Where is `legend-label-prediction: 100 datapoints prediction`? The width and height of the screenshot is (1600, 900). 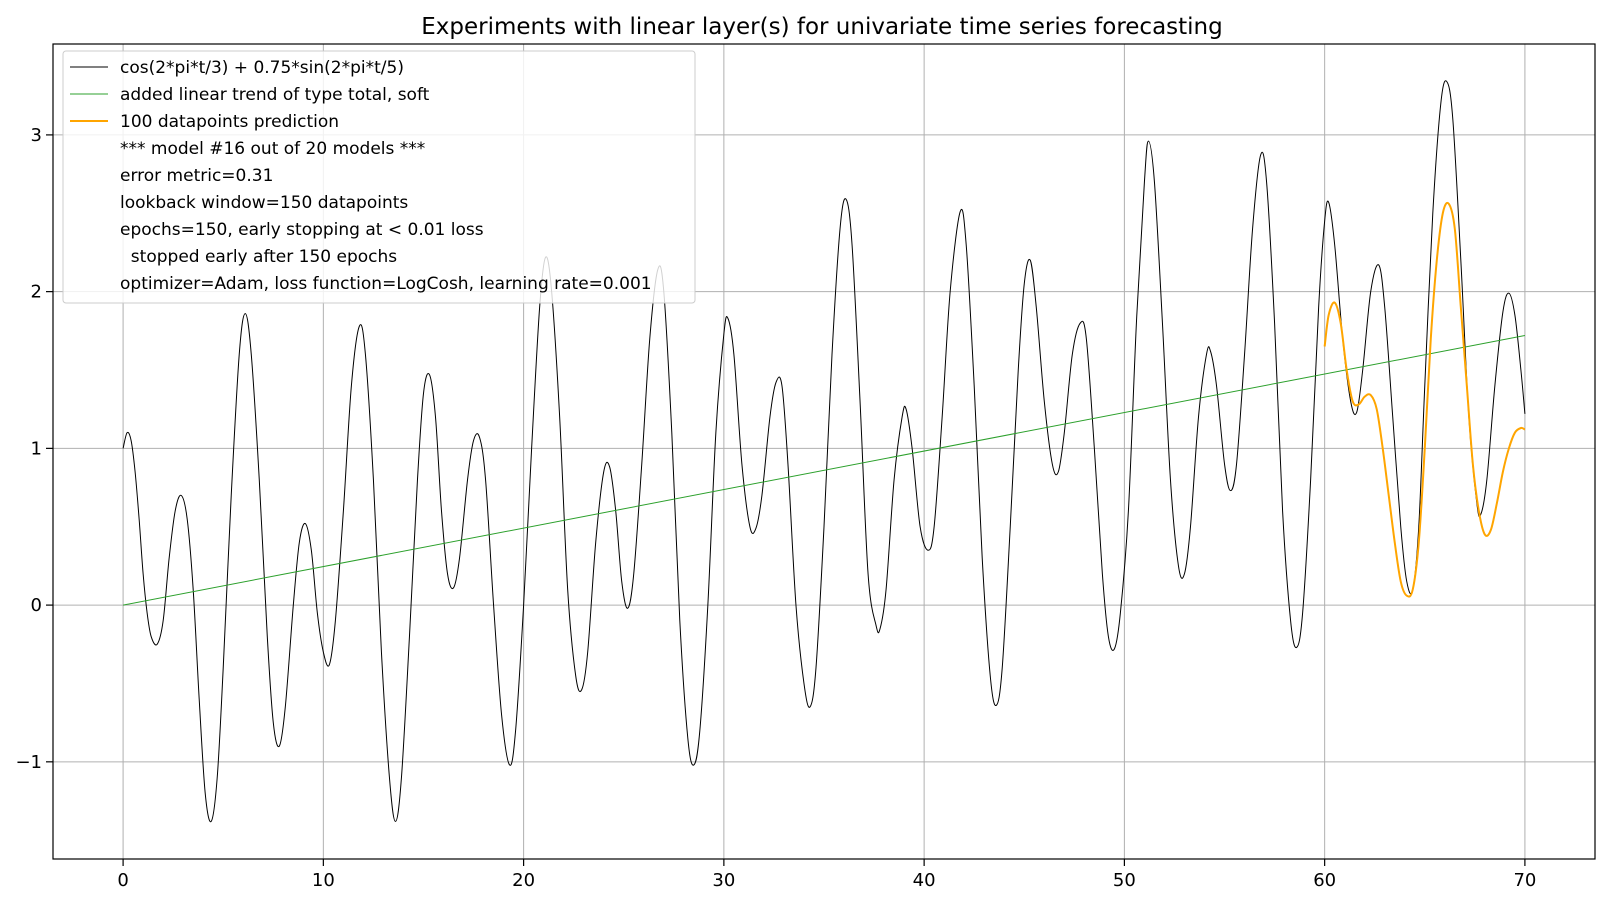 legend-label-prediction: 100 datapoints prediction is located at coordinates (229, 122).